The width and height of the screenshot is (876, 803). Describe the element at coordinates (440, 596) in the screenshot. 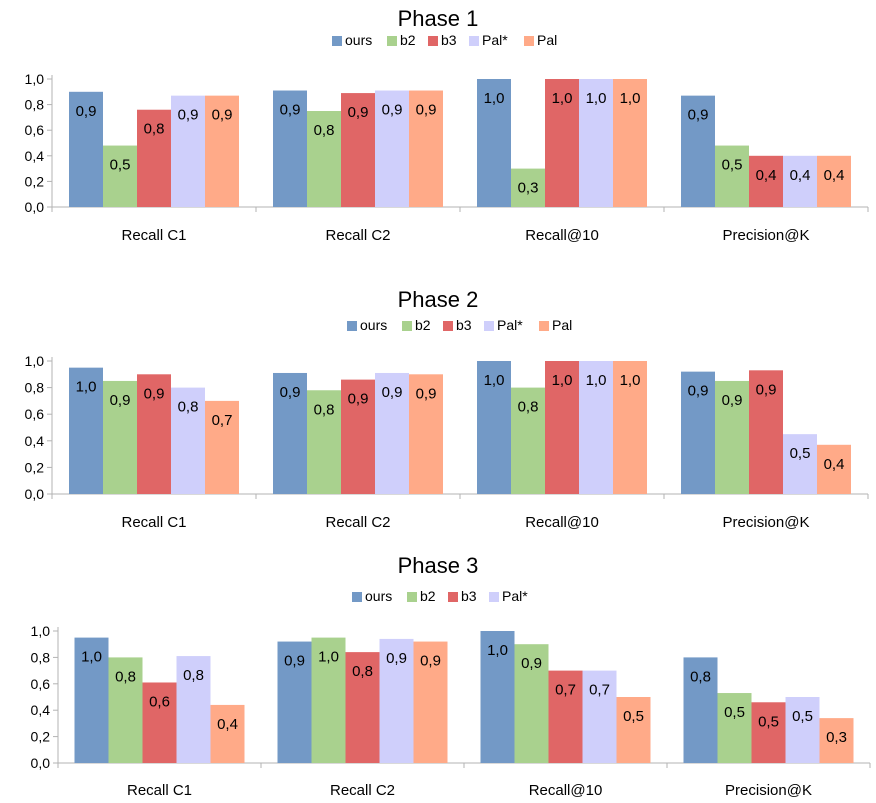

I see `chart-legend: ours b2 b3 Pal*` at that location.